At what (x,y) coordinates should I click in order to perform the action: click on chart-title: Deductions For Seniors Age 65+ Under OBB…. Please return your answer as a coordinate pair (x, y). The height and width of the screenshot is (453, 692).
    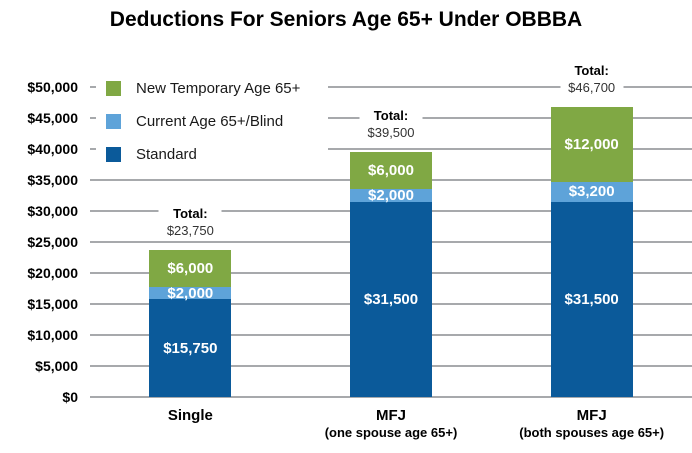
    Looking at the image, I should click on (346, 19).